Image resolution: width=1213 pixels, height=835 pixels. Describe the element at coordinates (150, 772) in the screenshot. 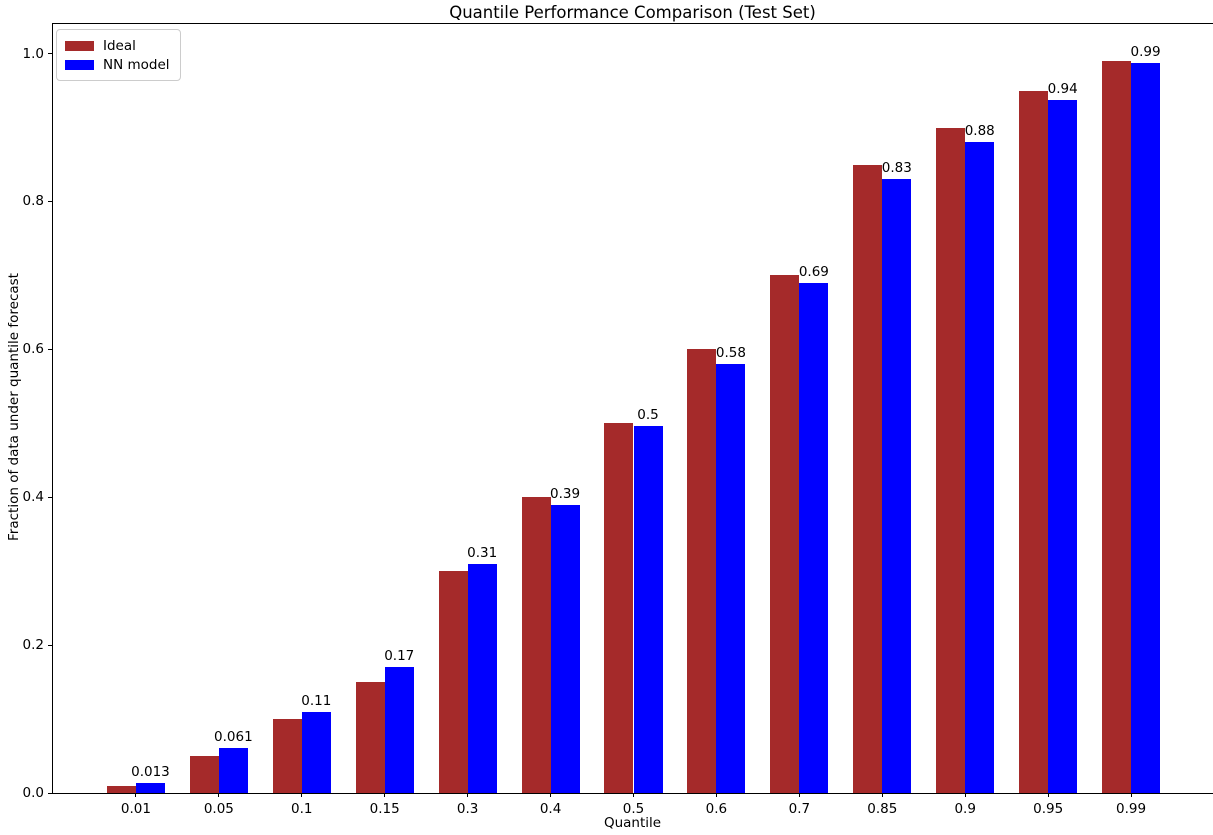

I see `bar-value-label: 0.013` at that location.